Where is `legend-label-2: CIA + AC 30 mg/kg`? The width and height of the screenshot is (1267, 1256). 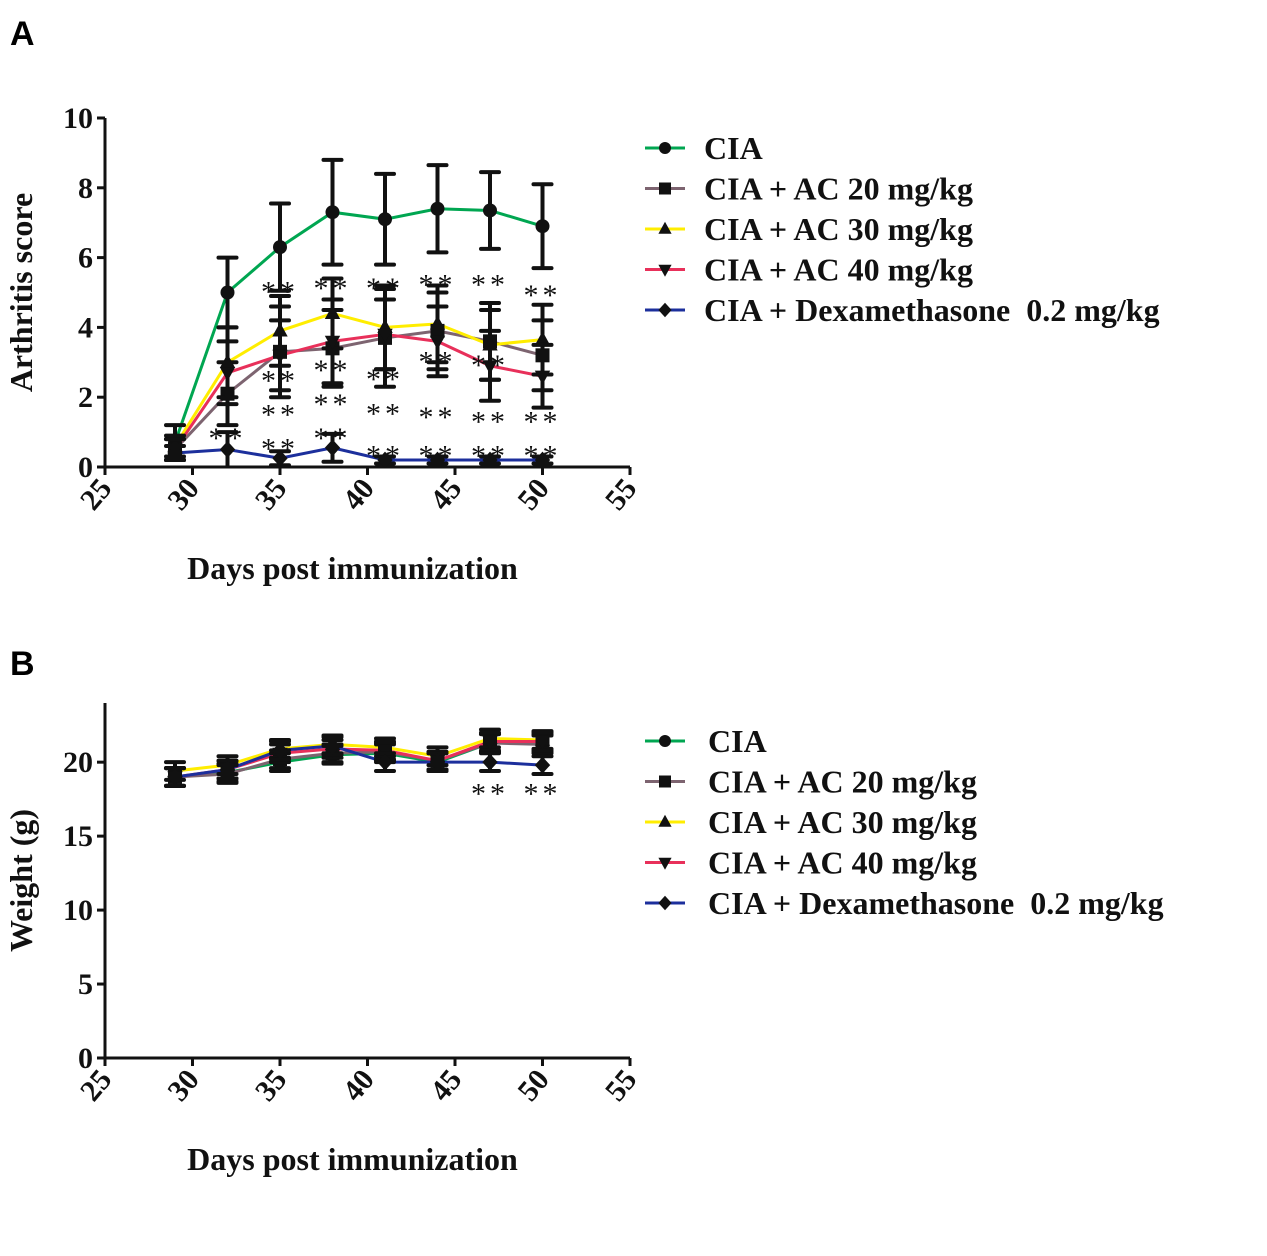 legend-label-2: CIA + AC 30 mg/kg is located at coordinates (842, 822).